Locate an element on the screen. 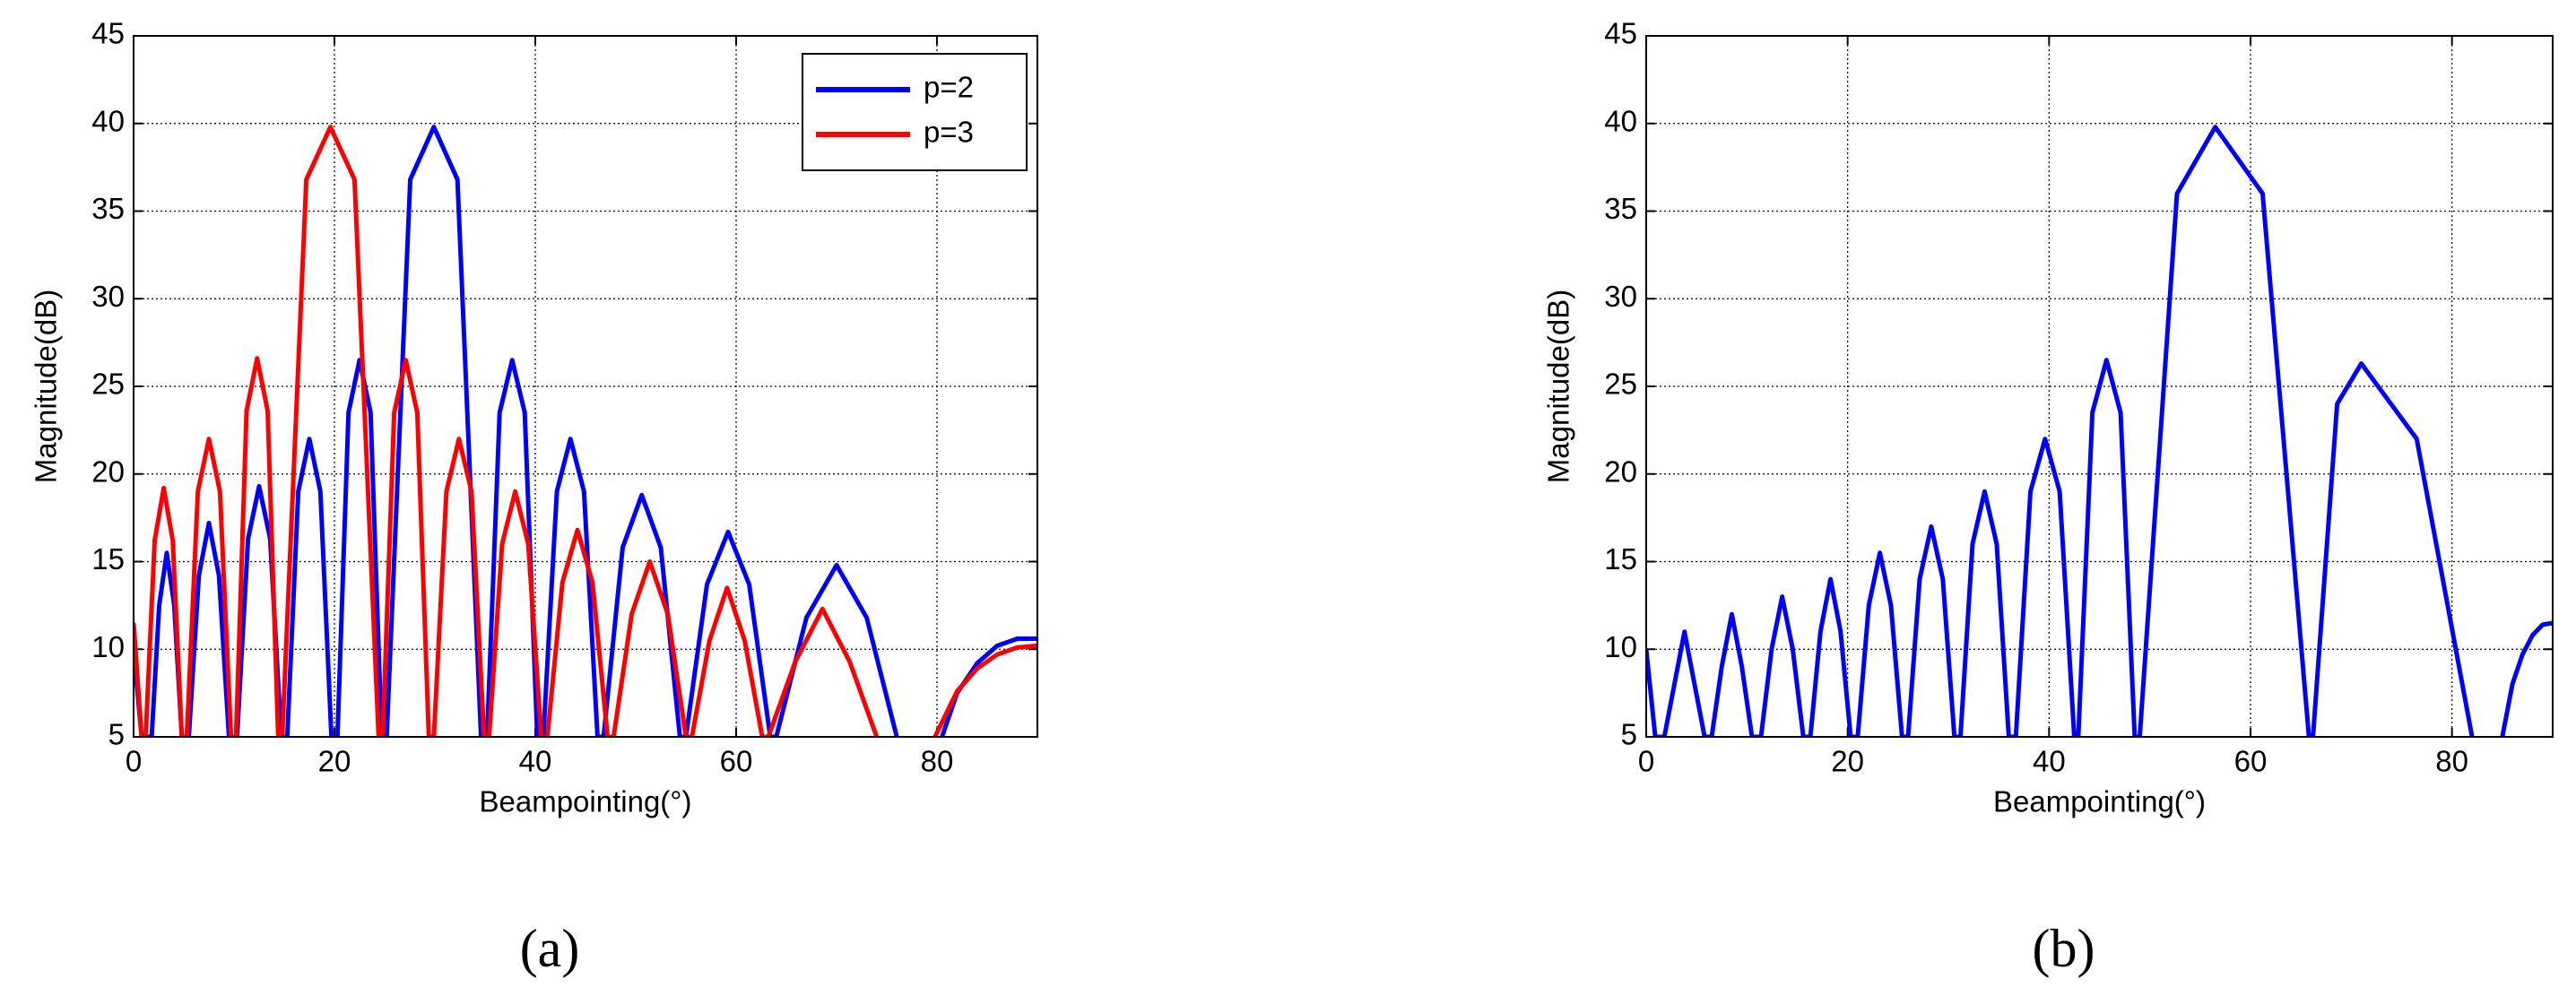 The height and width of the screenshot is (1004, 2576). legend-box is located at coordinates (915, 112).